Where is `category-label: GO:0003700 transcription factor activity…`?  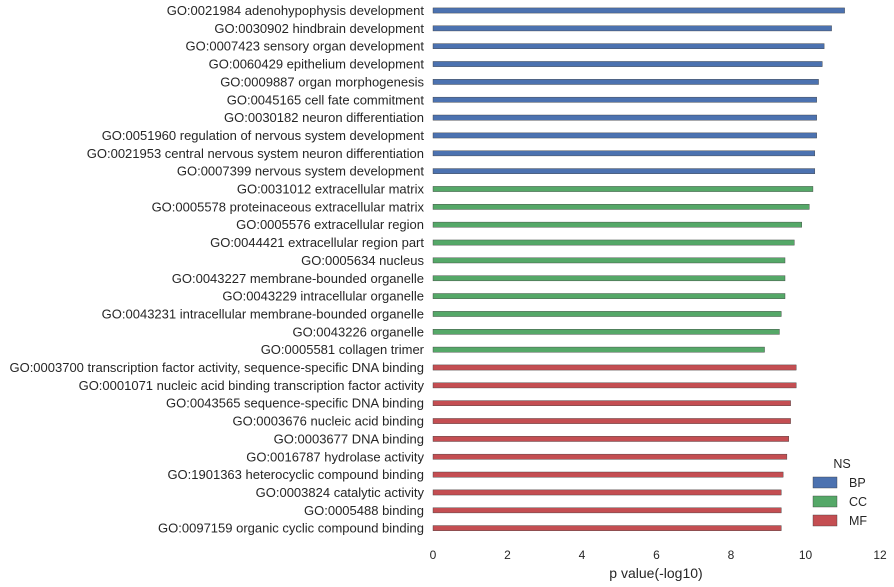
category-label: GO:0003700 transcription factor activity… is located at coordinates (216, 367).